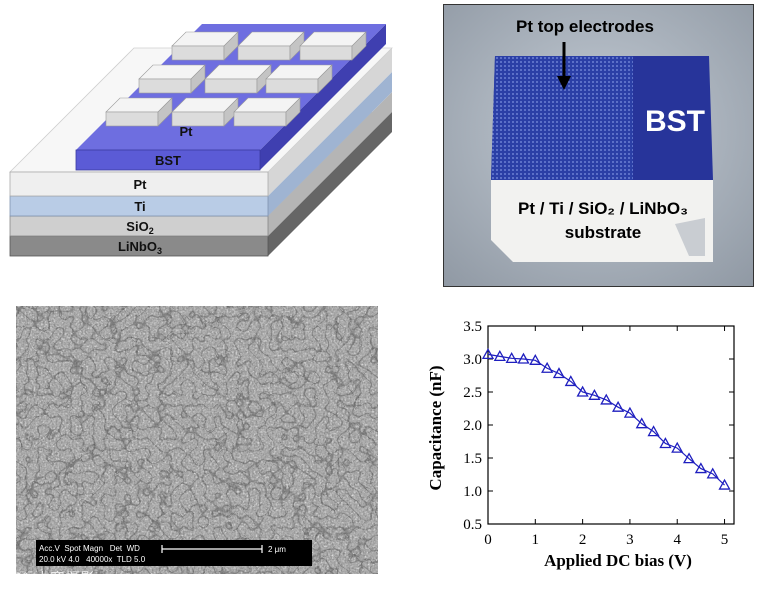 The width and height of the screenshot is (777, 594). Describe the element at coordinates (139, 227) in the screenshot. I see `sio2-layer-label: SiO2` at that location.